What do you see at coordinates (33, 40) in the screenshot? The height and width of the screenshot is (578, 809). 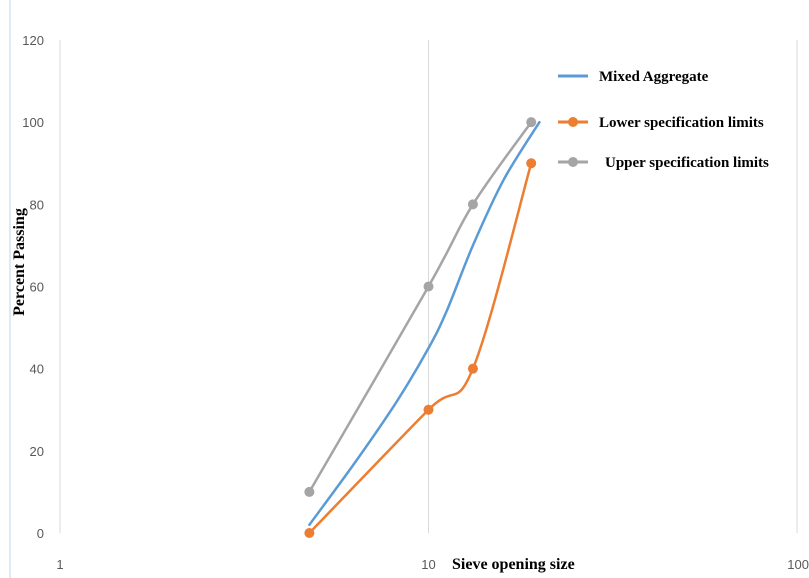 I see `y-tick-label: 120` at bounding box center [33, 40].